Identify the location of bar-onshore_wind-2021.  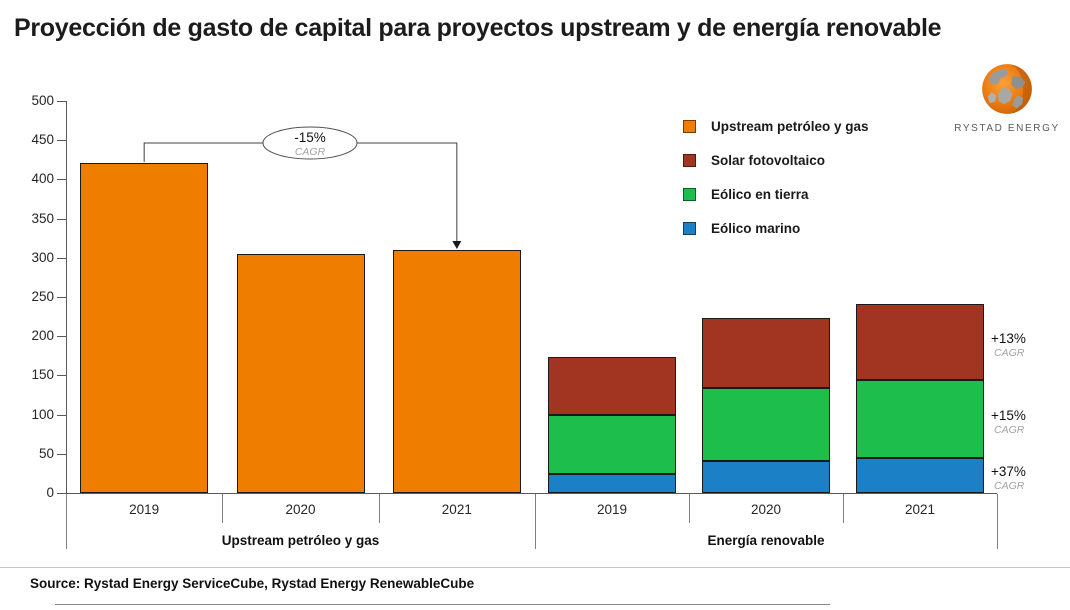
(920, 419).